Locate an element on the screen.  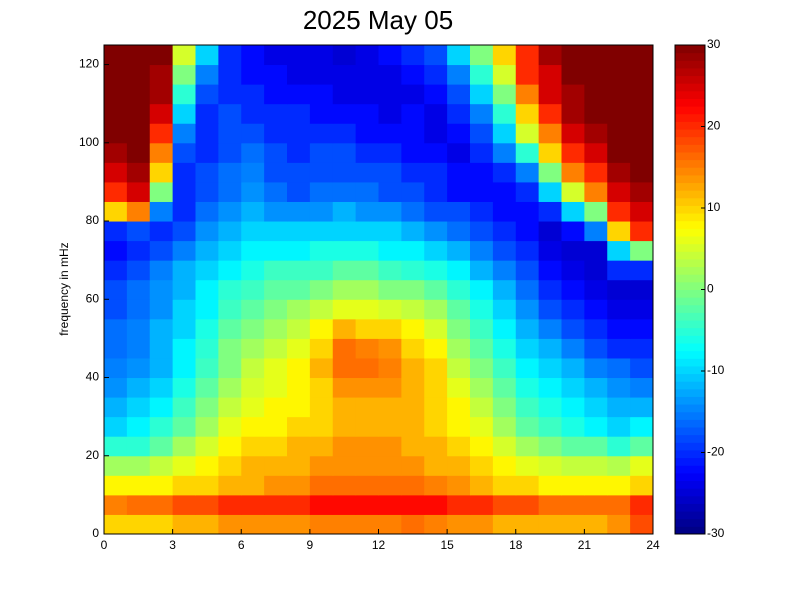
x-tick-label: 6 is located at coordinates (241, 545).